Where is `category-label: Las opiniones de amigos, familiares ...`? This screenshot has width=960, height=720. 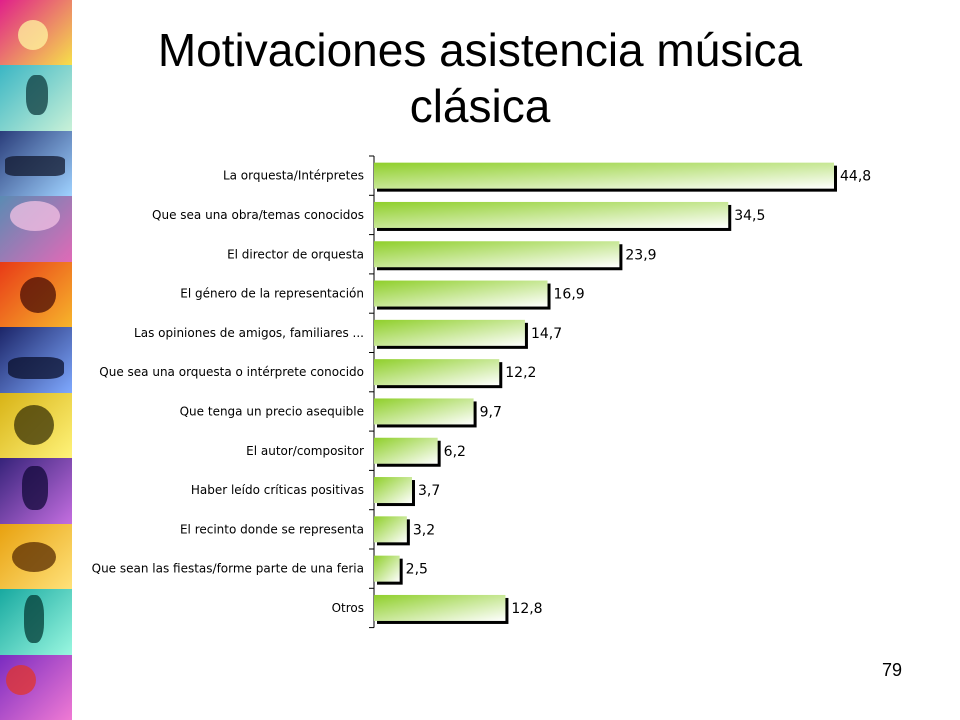
category-label: Las opiniones de amigos, familiares ... is located at coordinates (249, 333).